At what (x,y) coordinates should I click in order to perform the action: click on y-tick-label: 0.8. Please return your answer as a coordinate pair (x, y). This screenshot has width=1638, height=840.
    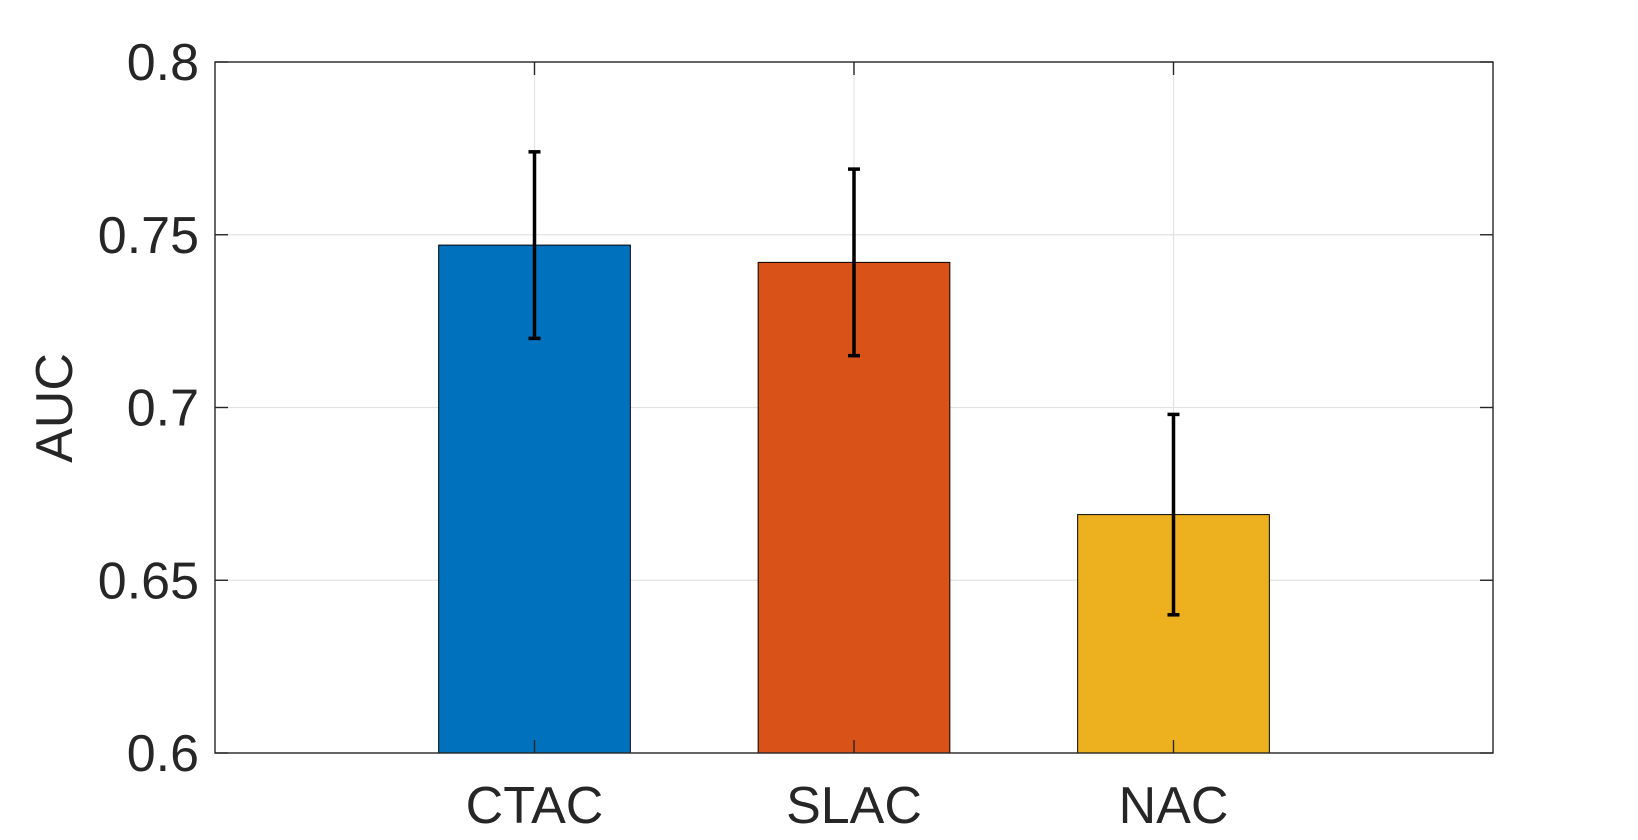
    Looking at the image, I should click on (163, 63).